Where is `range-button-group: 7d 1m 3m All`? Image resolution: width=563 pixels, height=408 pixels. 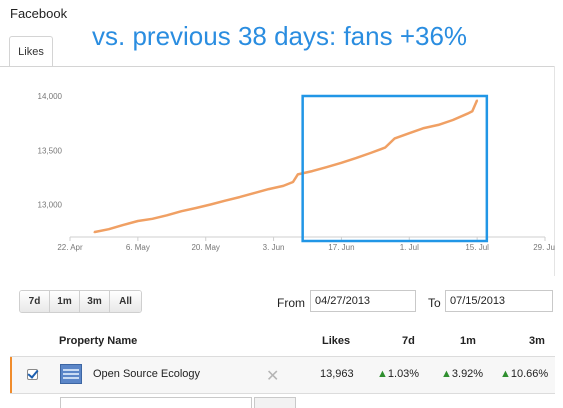 range-button-group: 7d 1m 3m All is located at coordinates (80, 301).